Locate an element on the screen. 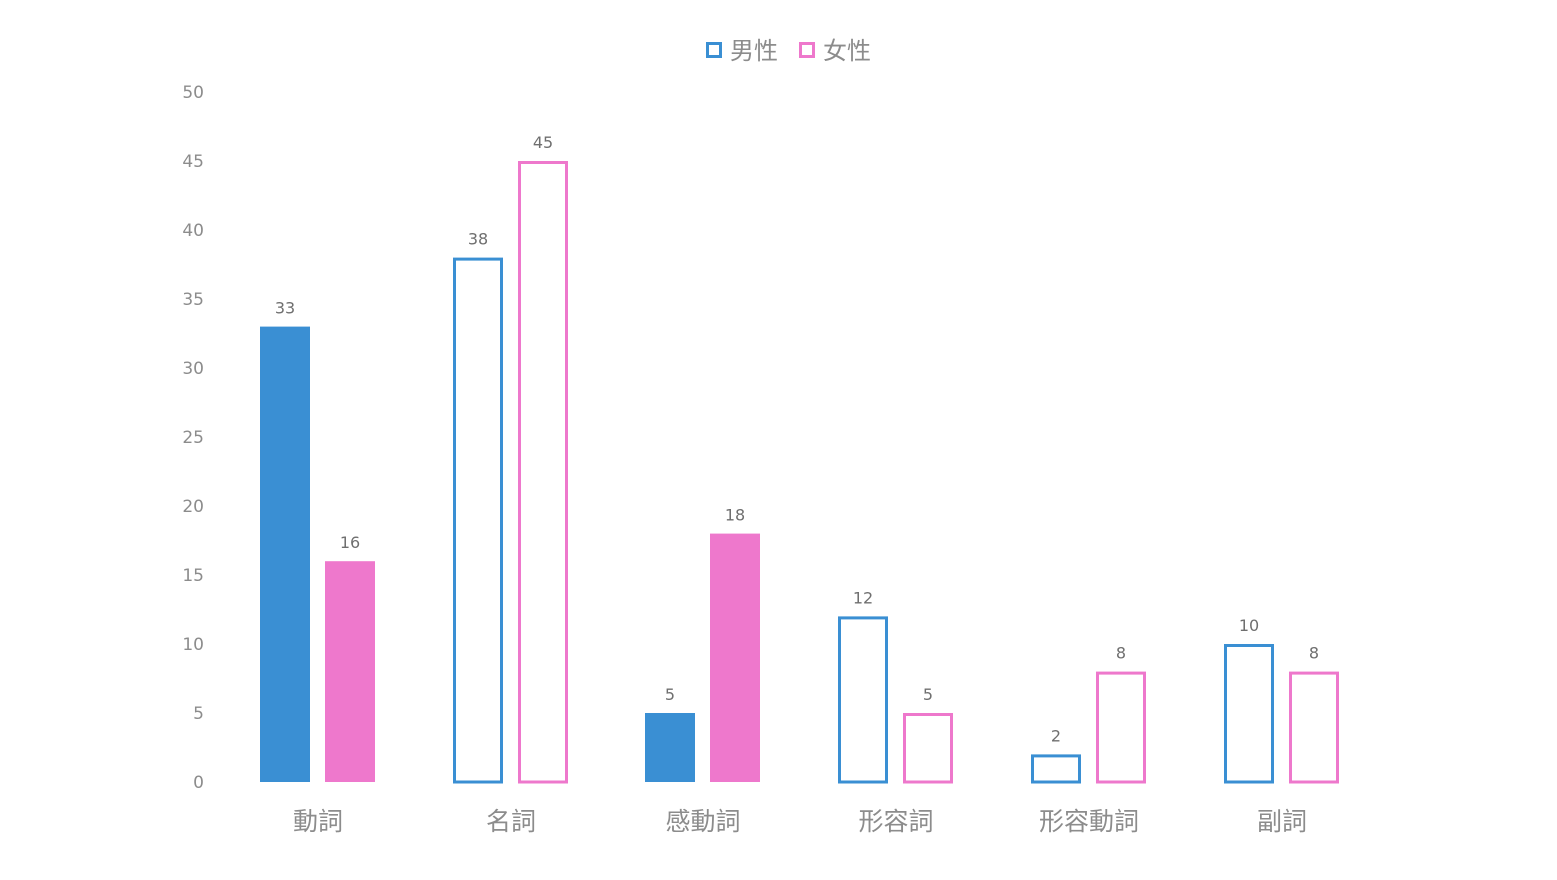  y-tick-label: 50 is located at coordinates (193, 93).